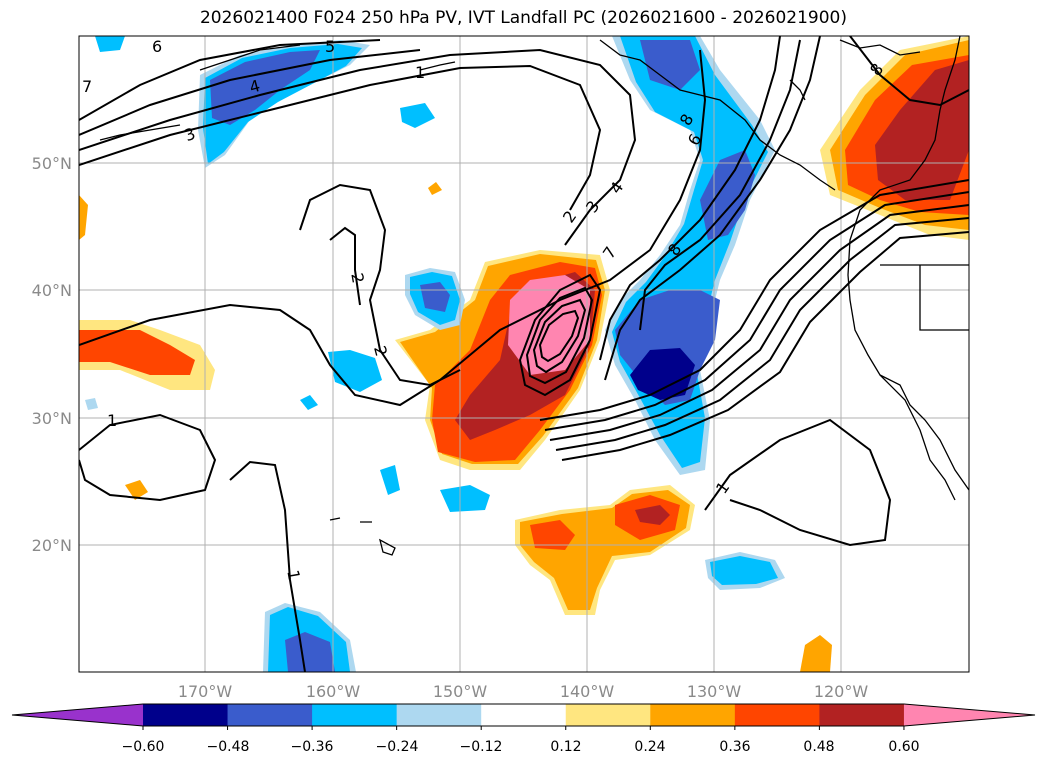 Image resolution: width=1047 pixels, height=765 pixels. I want to click on lon-label: 160°W, so click(333, 691).